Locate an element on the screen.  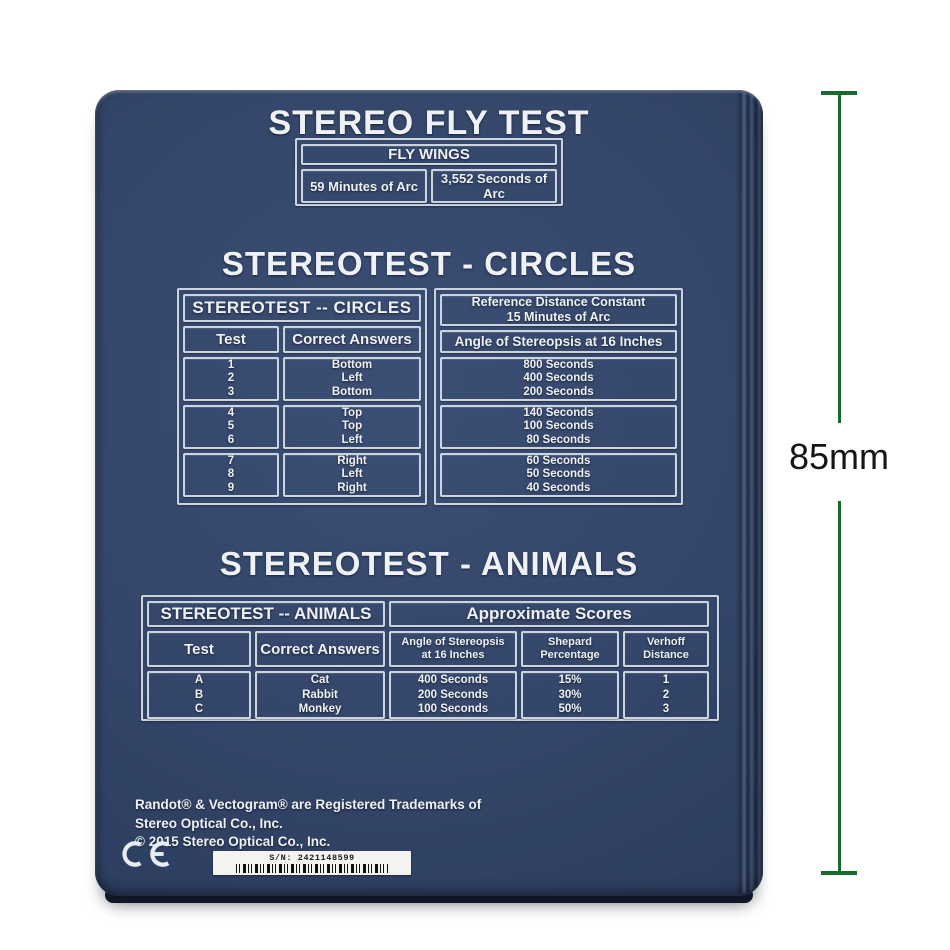
circles-group-1: 1 2 3 Bottom Left Bottom is located at coordinates (302, 379).